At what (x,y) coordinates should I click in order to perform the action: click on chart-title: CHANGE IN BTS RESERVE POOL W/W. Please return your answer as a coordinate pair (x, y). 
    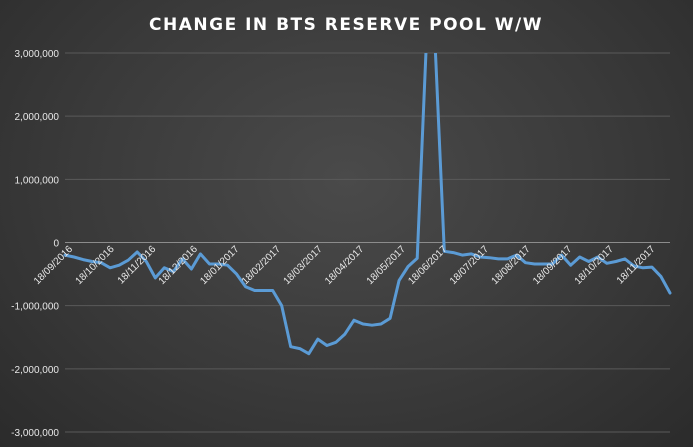
    Looking at the image, I should click on (346, 25).